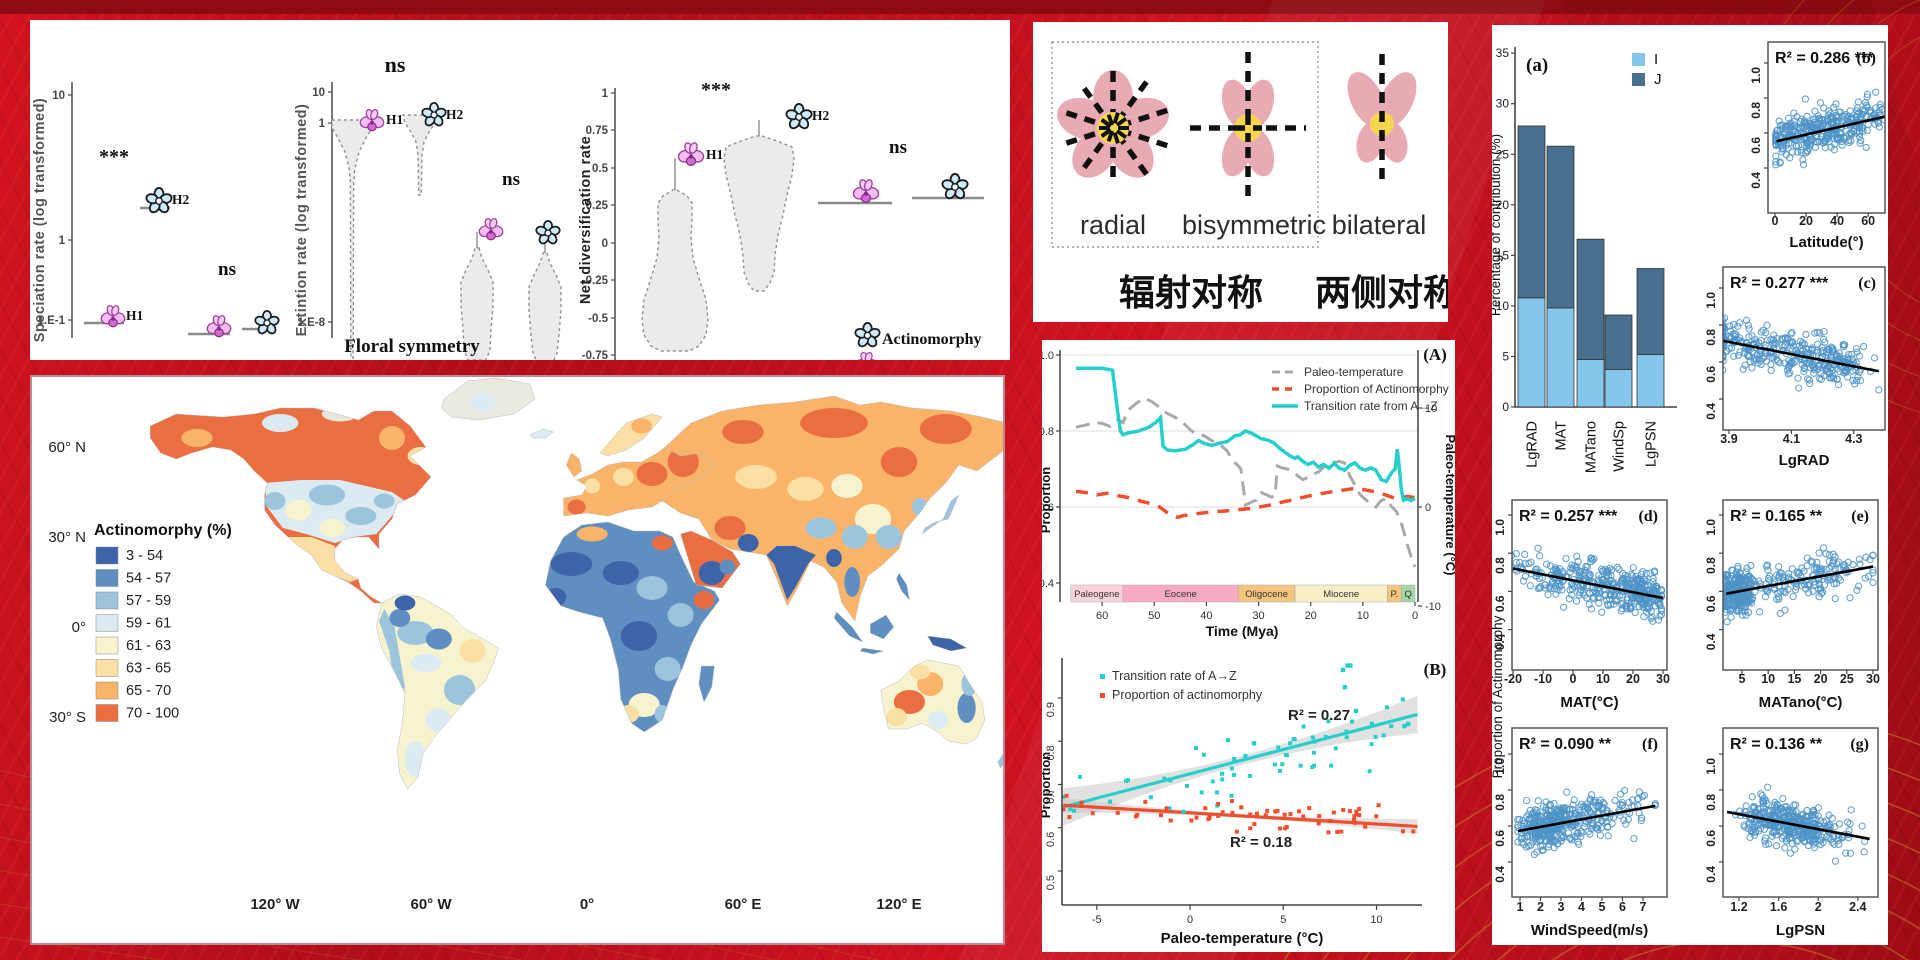  I want to click on bar-I-MATano, so click(1590, 383).